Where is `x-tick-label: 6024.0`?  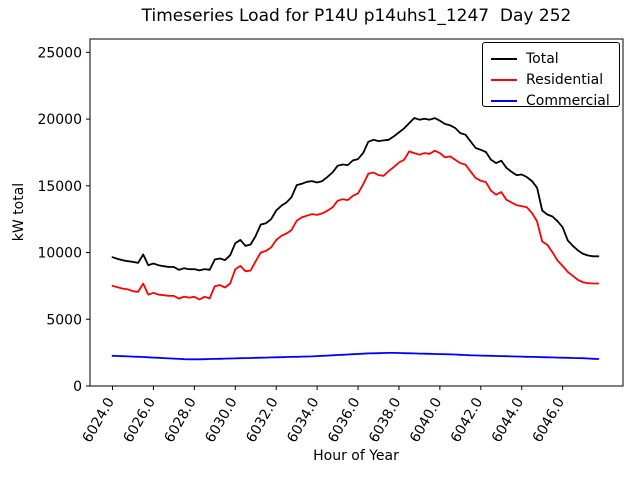 x-tick-label: 6024.0 is located at coordinates (99, 420).